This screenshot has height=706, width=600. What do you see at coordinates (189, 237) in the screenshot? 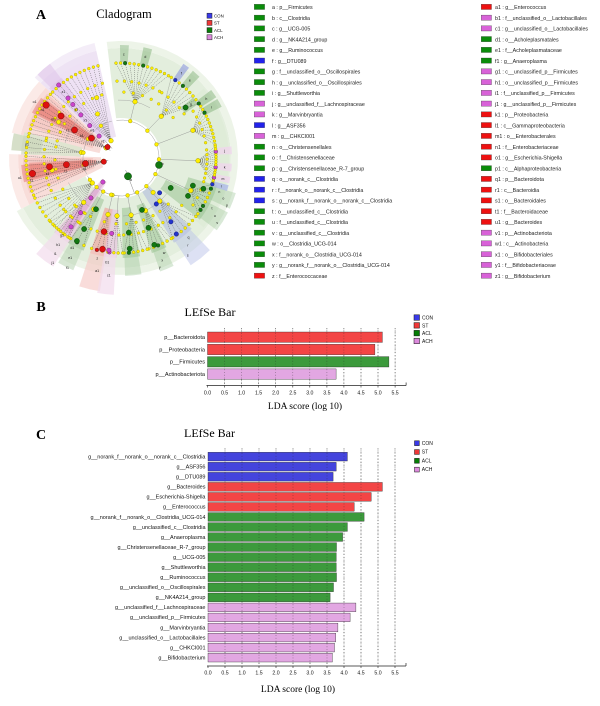
I see `svg-text: q` at bounding box center [189, 237].